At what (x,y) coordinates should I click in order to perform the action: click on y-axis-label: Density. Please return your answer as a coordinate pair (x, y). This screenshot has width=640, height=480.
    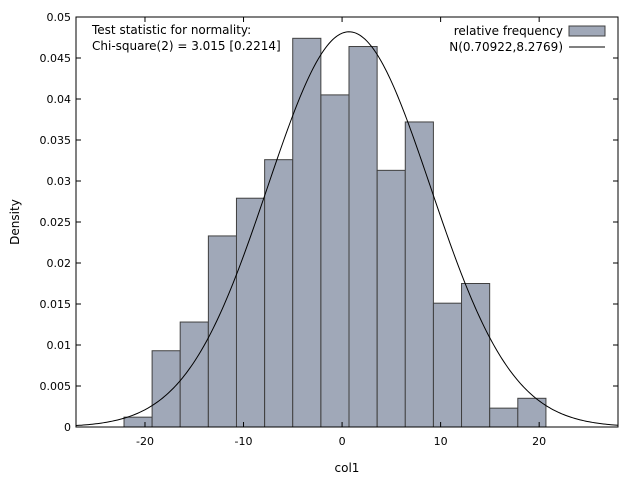
    Looking at the image, I should click on (15, 222).